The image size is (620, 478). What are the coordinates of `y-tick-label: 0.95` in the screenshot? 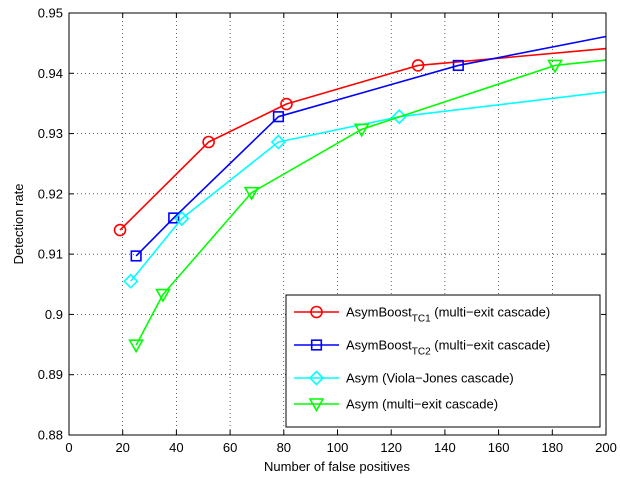 It's located at (50, 13).